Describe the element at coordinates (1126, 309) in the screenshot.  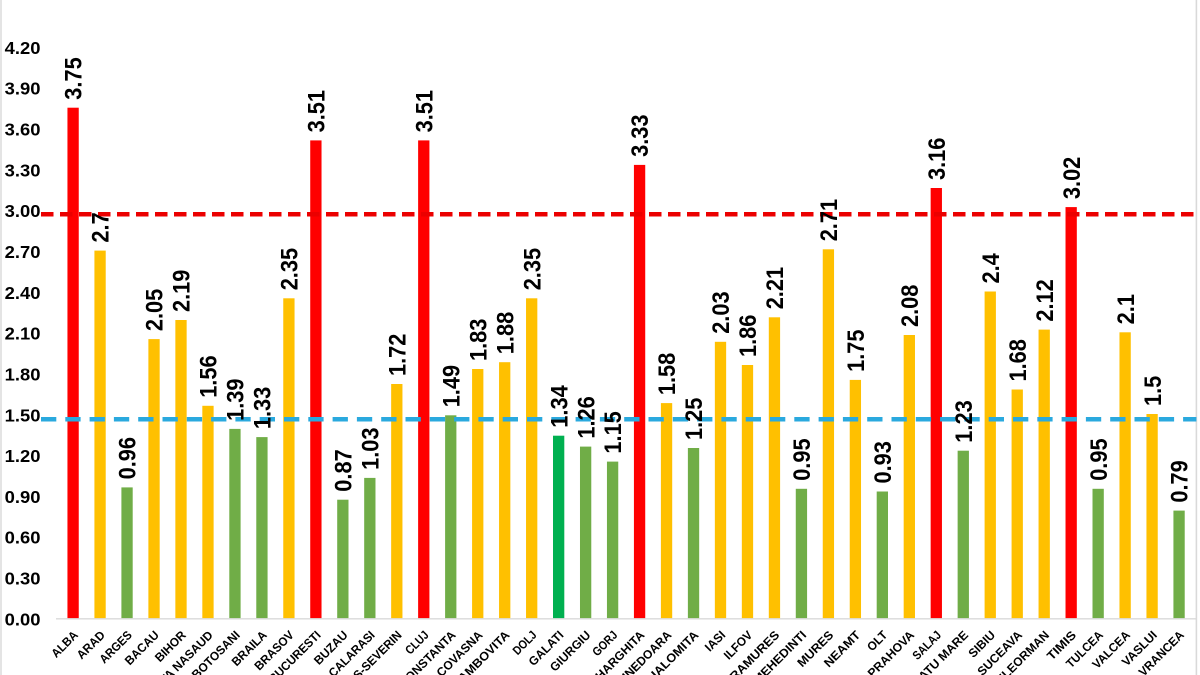
I see `svg-text: 2.1` at that location.